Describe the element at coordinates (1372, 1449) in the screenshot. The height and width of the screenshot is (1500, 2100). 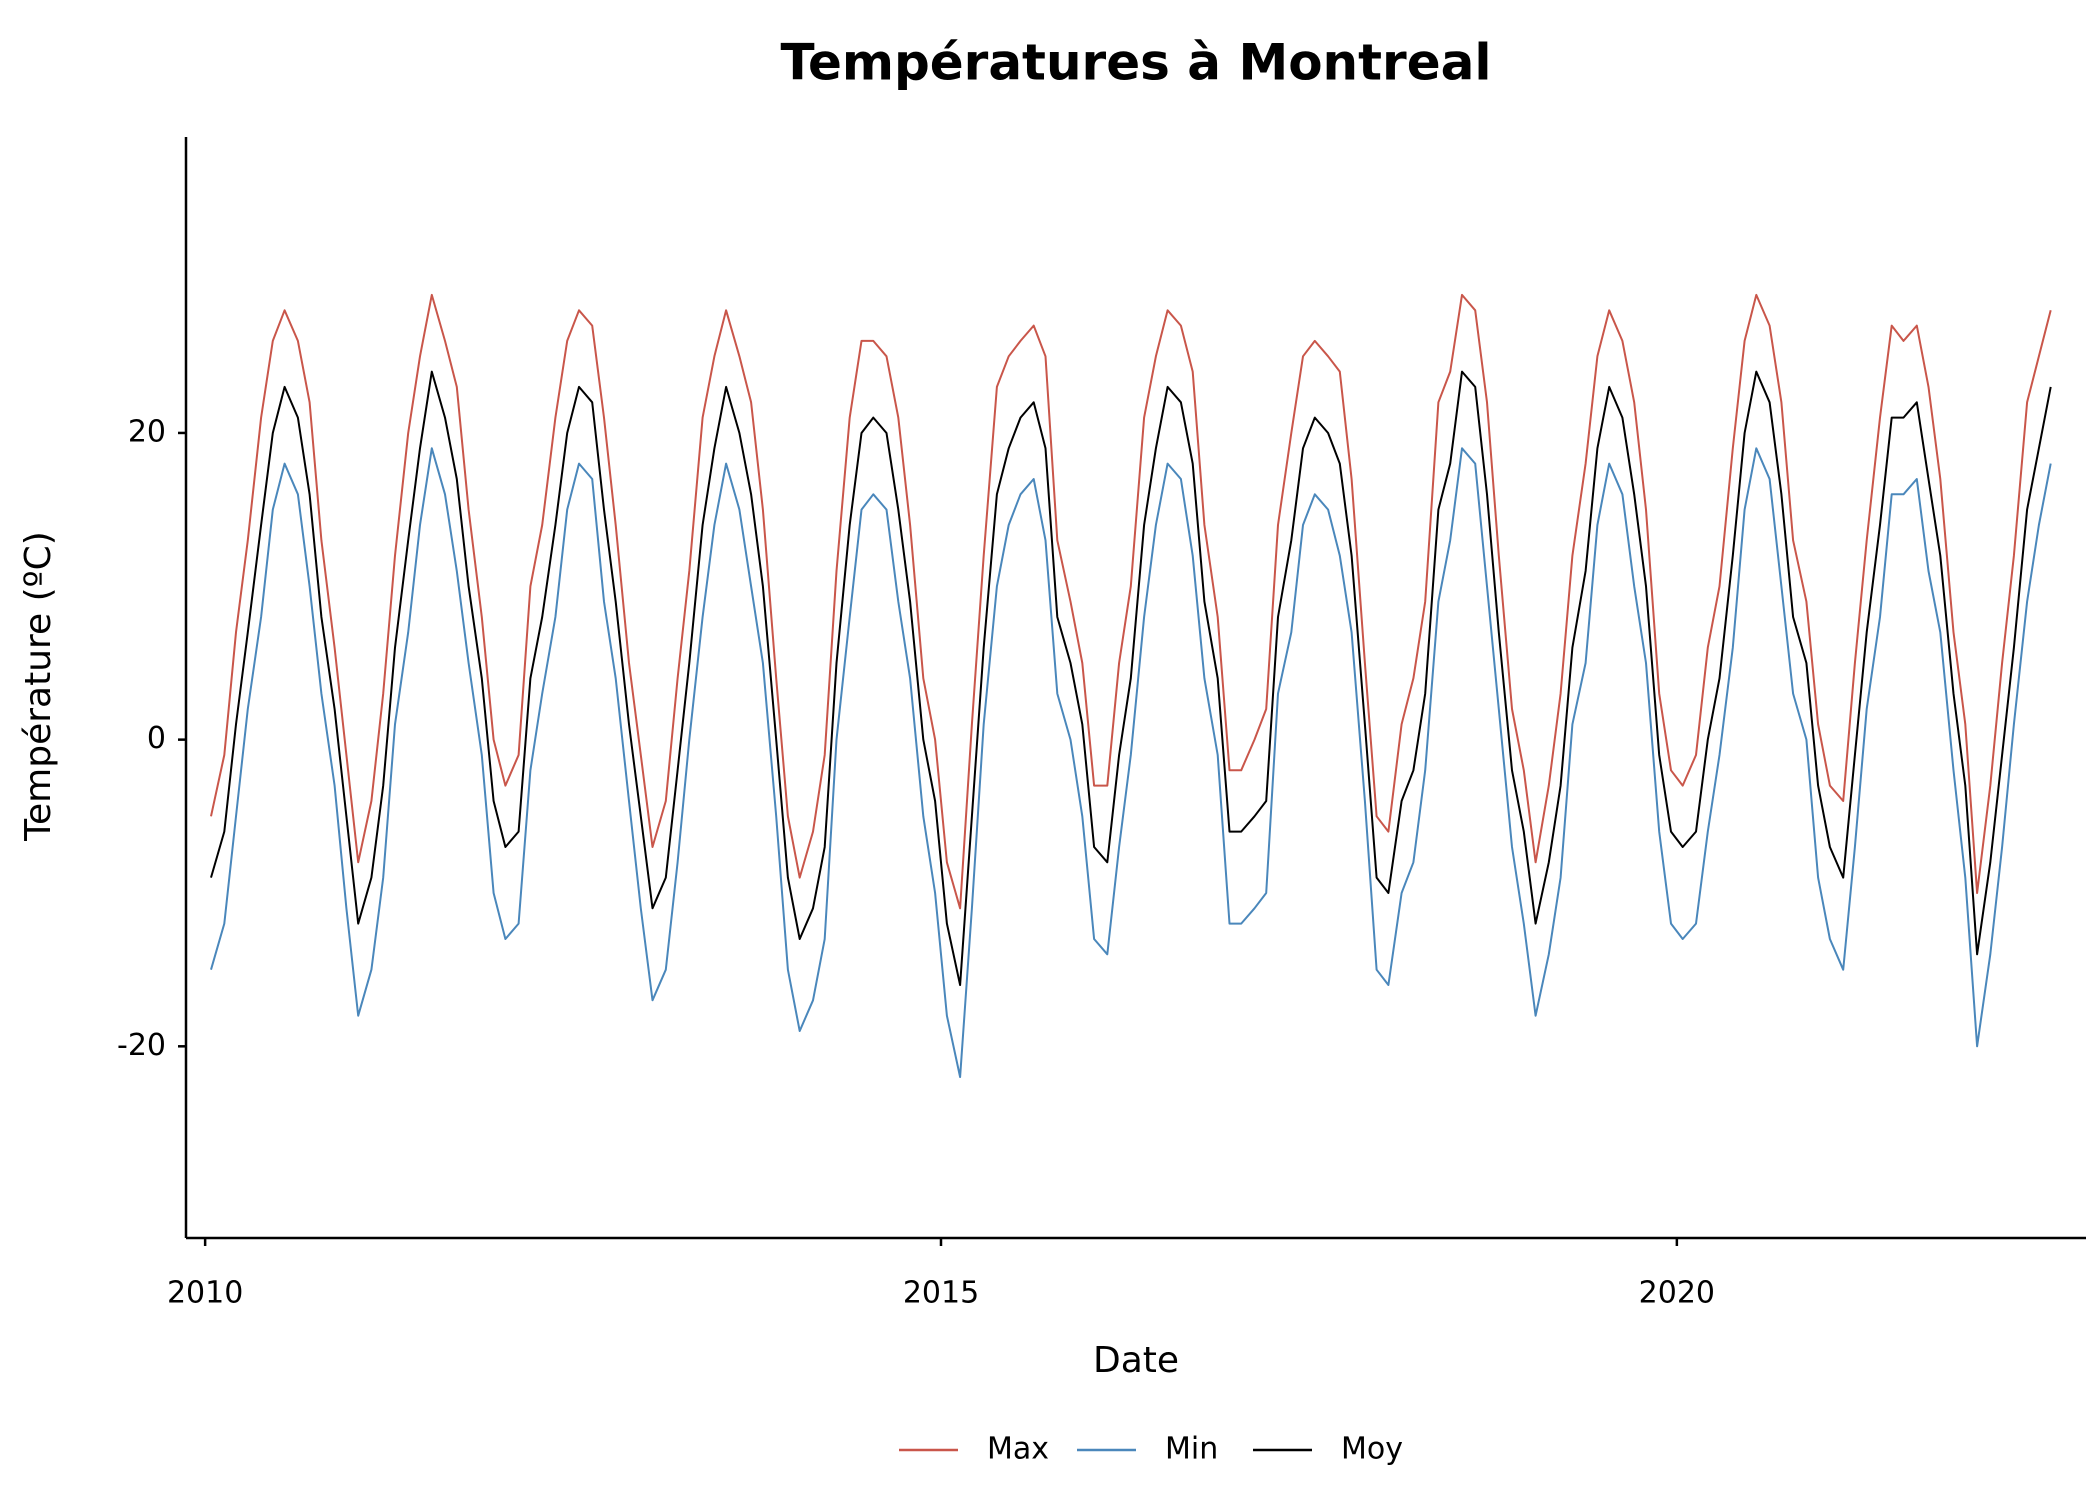
I see `legend-label: Moy` at that location.